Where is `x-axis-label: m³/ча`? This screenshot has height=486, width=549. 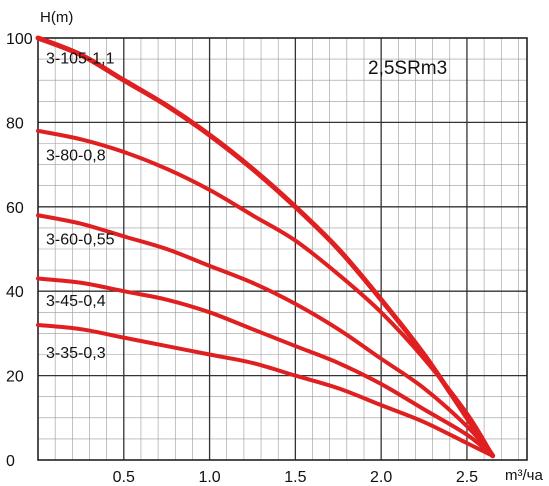
x-axis-label: m³/ча is located at coordinates (524, 475).